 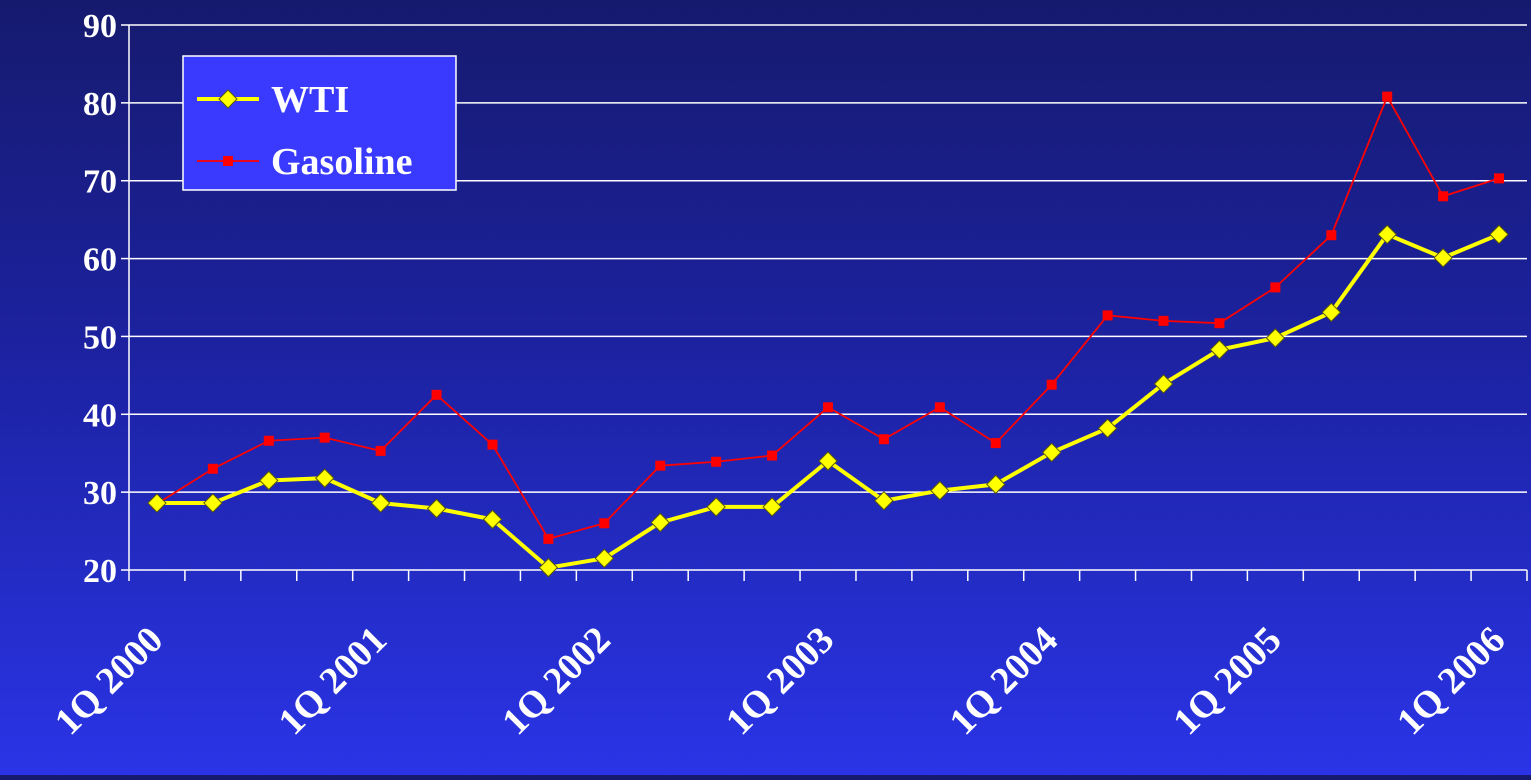 I want to click on legend-box, so click(x=319, y=123).